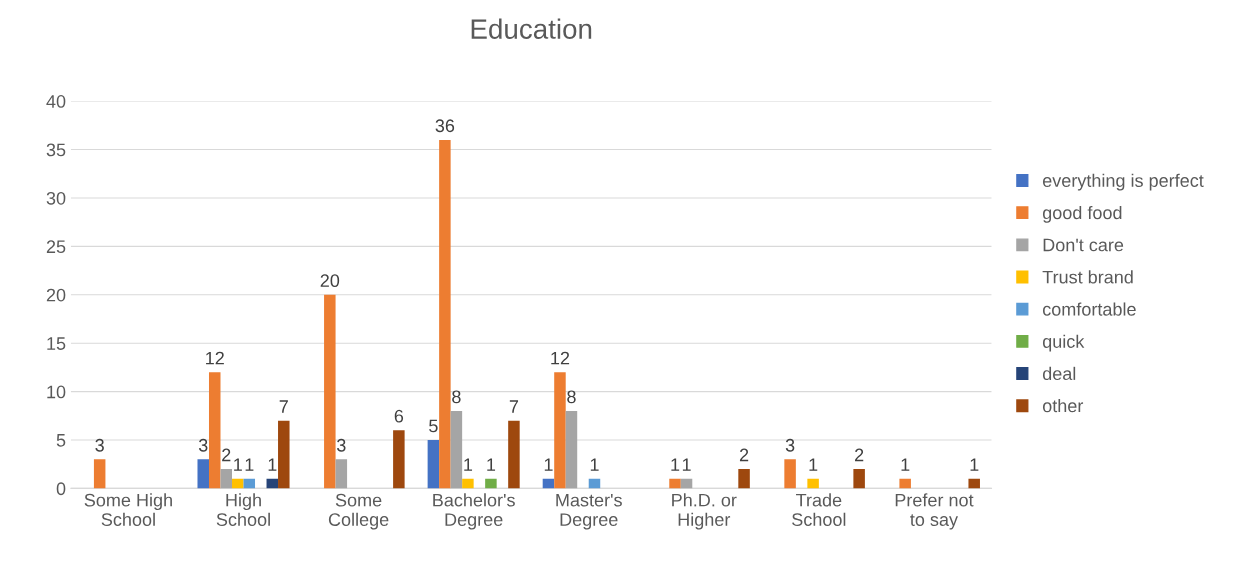 This screenshot has width=1244, height=578. Describe the element at coordinates (1083, 245) in the screenshot. I see `legend-label: Don't care` at that location.